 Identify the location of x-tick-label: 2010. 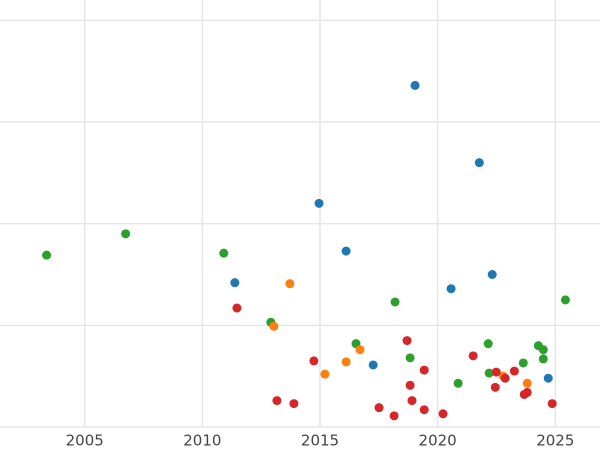
(202, 441).